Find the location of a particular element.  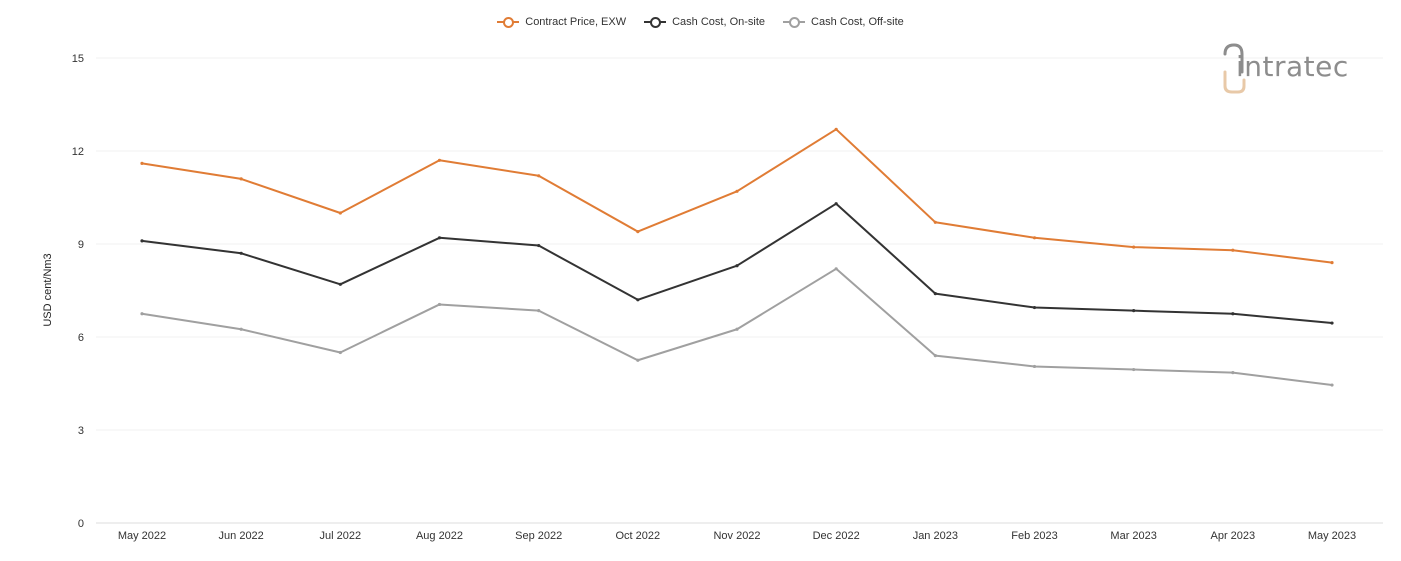

legend-item: Cash Cost, Off-site is located at coordinates (843, 22).